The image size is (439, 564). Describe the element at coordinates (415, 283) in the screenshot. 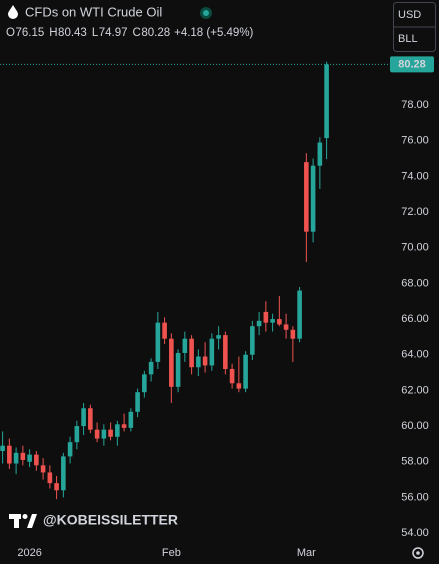

I see `y-tick-label: 68.00` at that location.